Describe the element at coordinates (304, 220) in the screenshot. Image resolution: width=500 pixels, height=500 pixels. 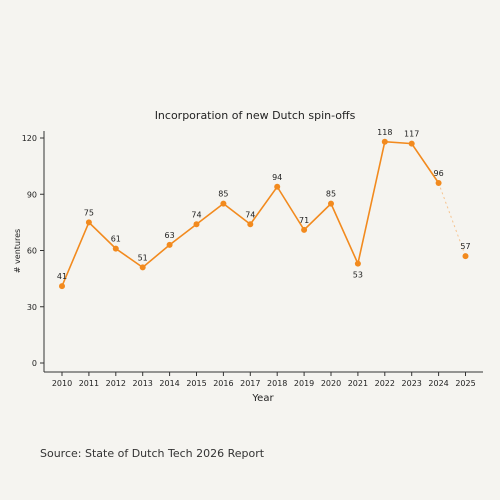
I see `data-label: 71` at that location.